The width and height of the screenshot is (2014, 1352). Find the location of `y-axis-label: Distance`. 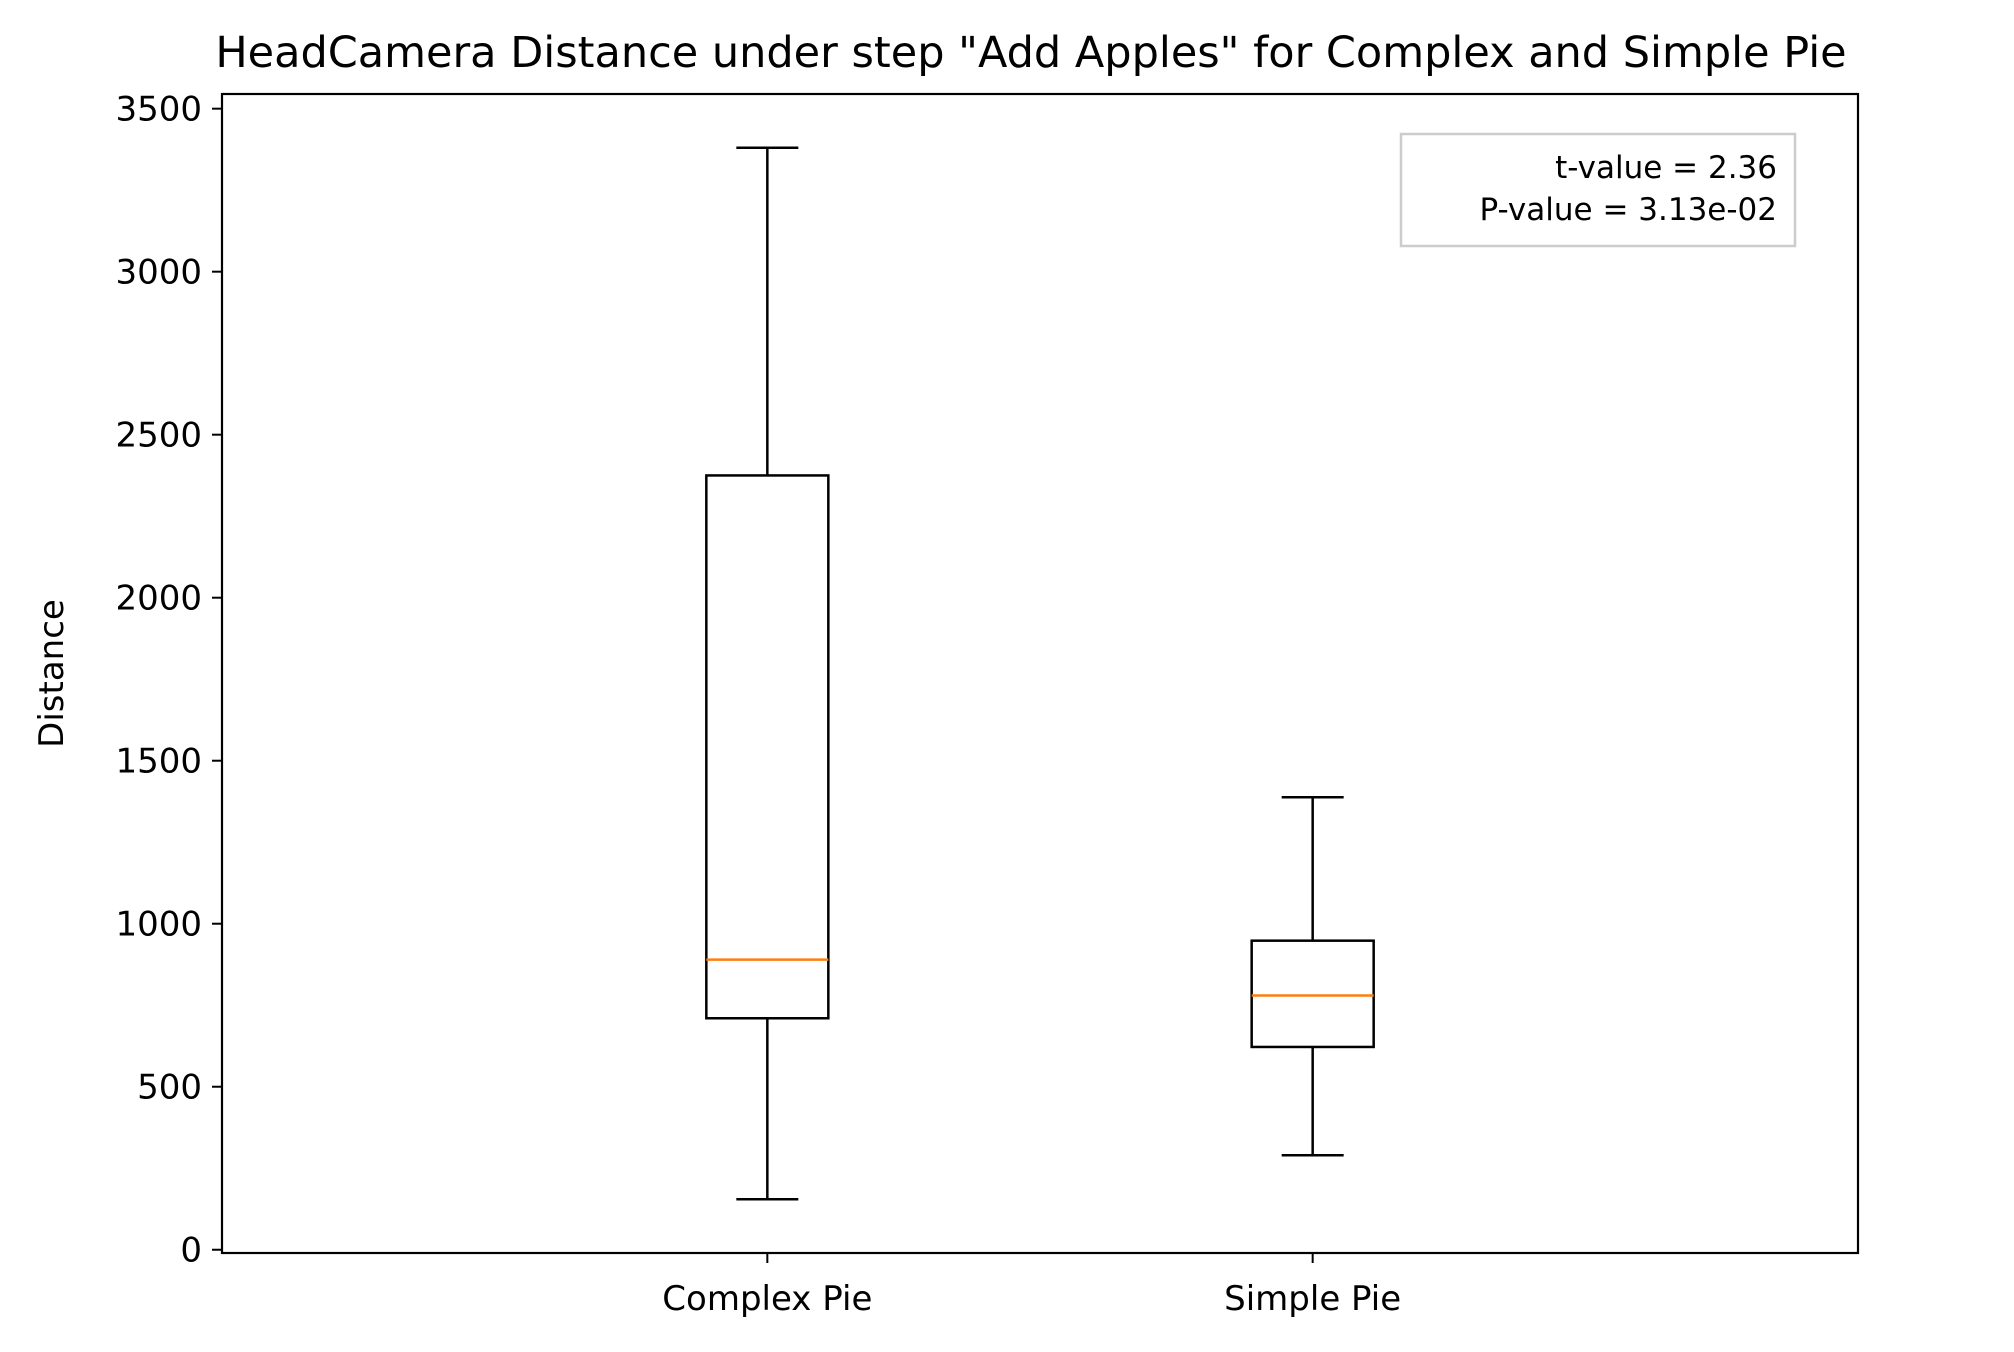

y-axis-label: Distance is located at coordinates (52, 673).